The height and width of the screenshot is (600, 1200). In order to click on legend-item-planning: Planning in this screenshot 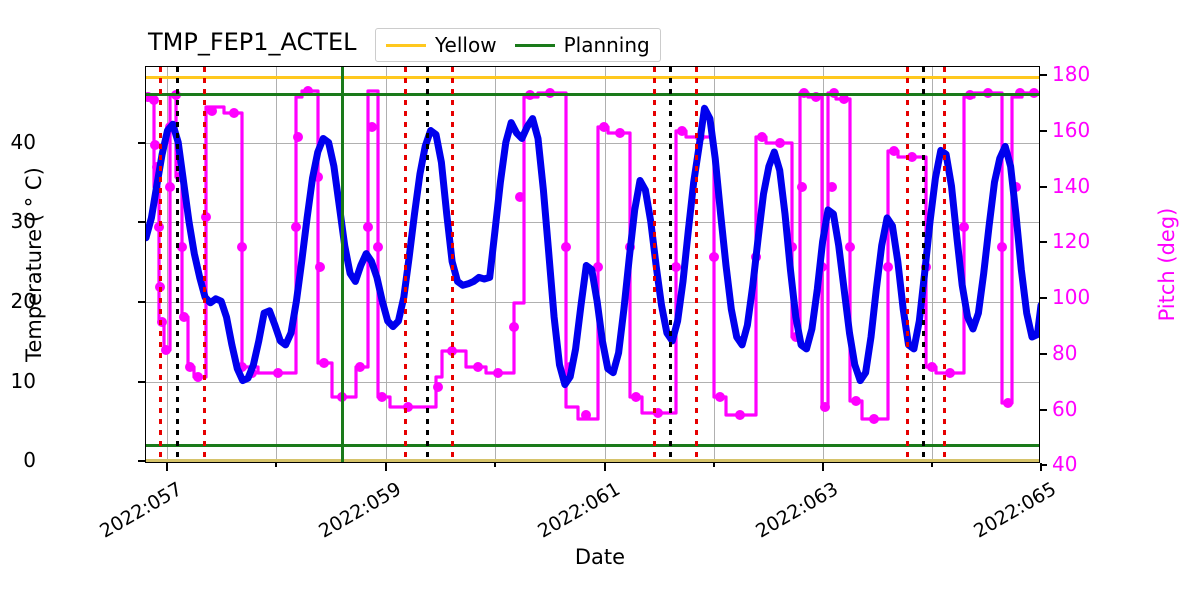, I will do `click(582, 45)`.